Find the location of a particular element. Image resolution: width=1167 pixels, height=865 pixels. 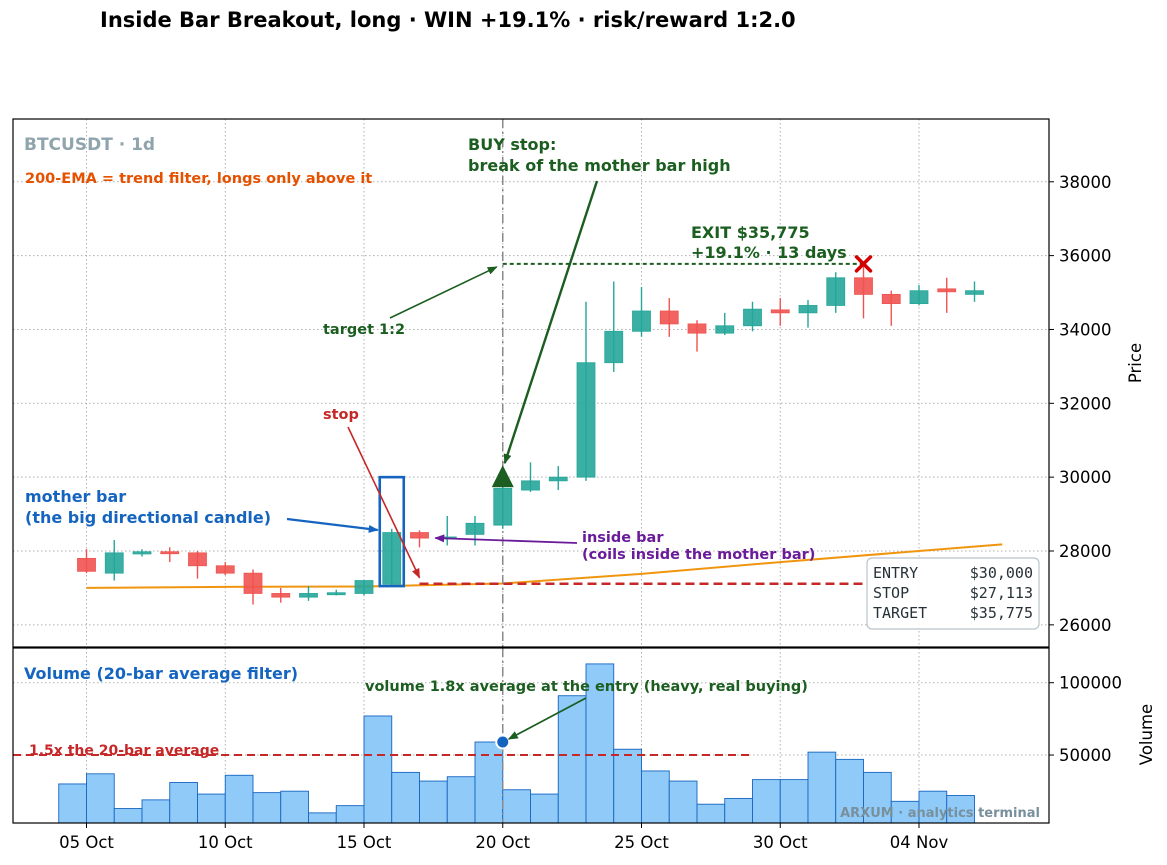

volume-panel-title: Volume (20-bar average filter) is located at coordinates (161, 673).